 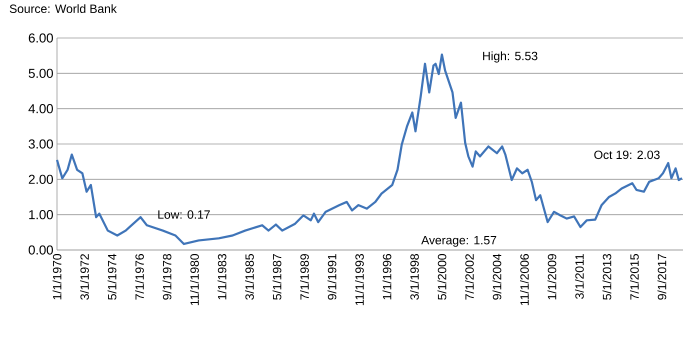 I want to click on y-tick-label: 2.00, so click(x=40, y=179).